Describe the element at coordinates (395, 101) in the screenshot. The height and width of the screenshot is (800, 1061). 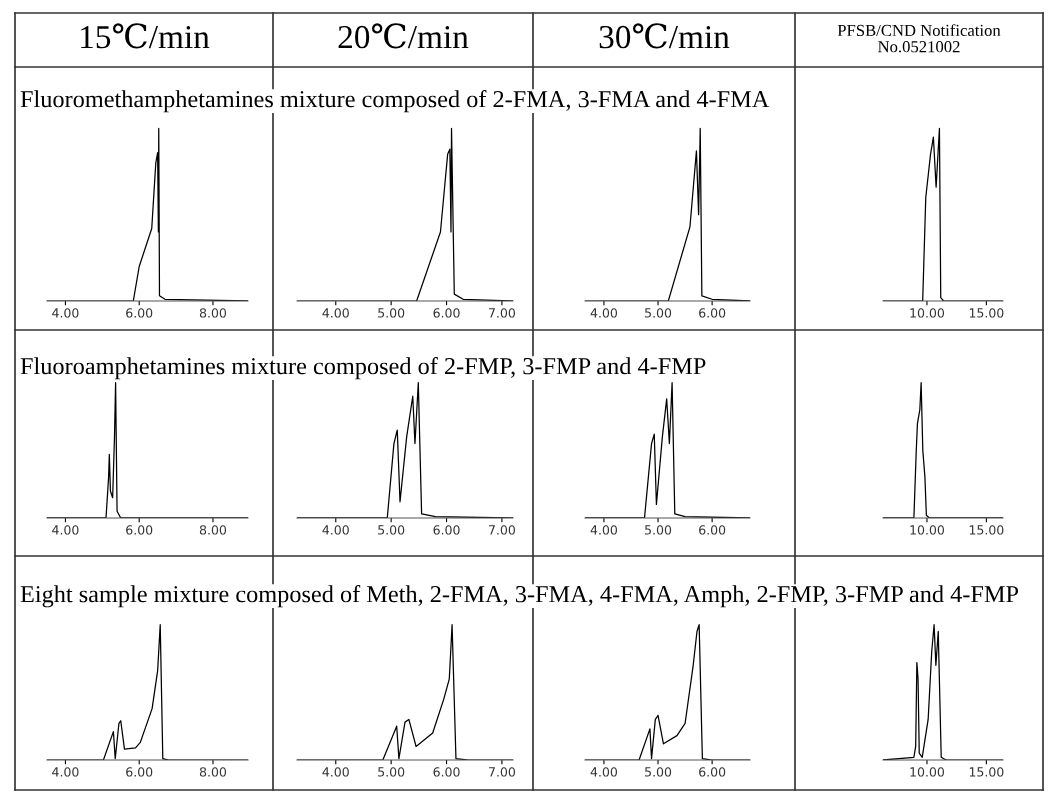
I see `text: Fluoromethamphetamines mixture composed of 2-FMA, 3-FMA and 4-FMA` at that location.